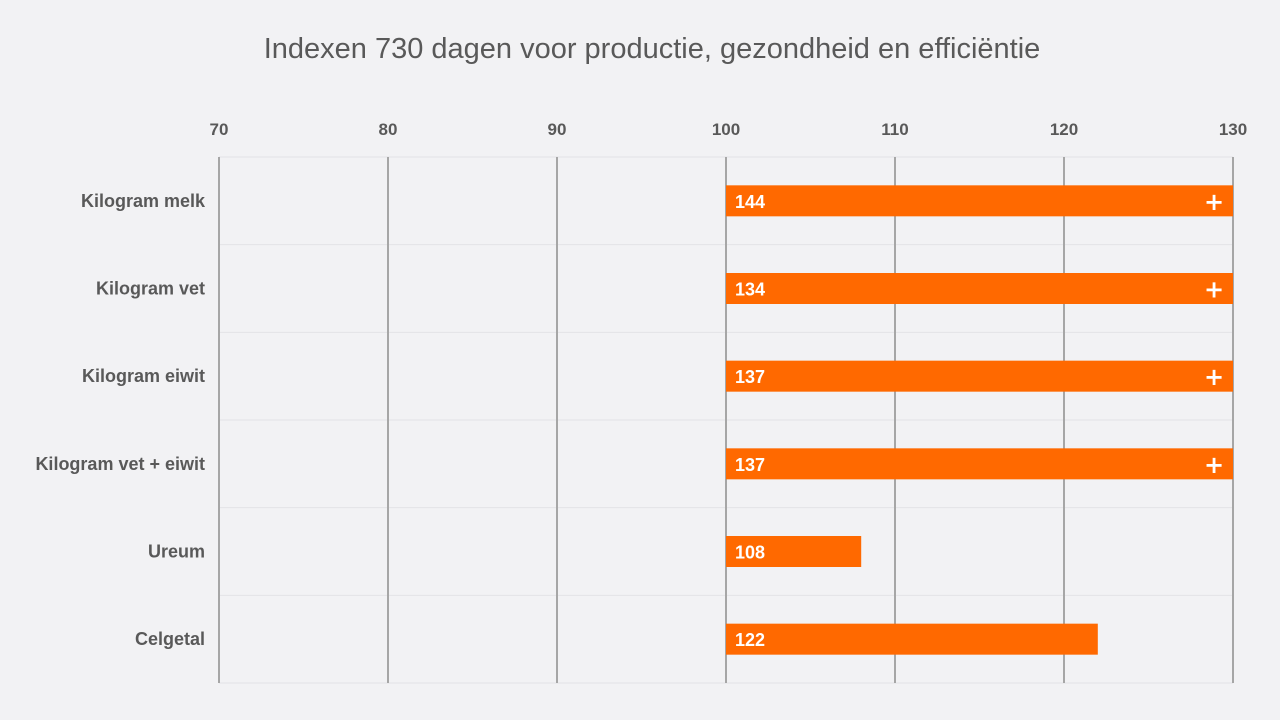 This screenshot has width=1280, height=720. I want to click on x-tick-label: 70, so click(219, 129).